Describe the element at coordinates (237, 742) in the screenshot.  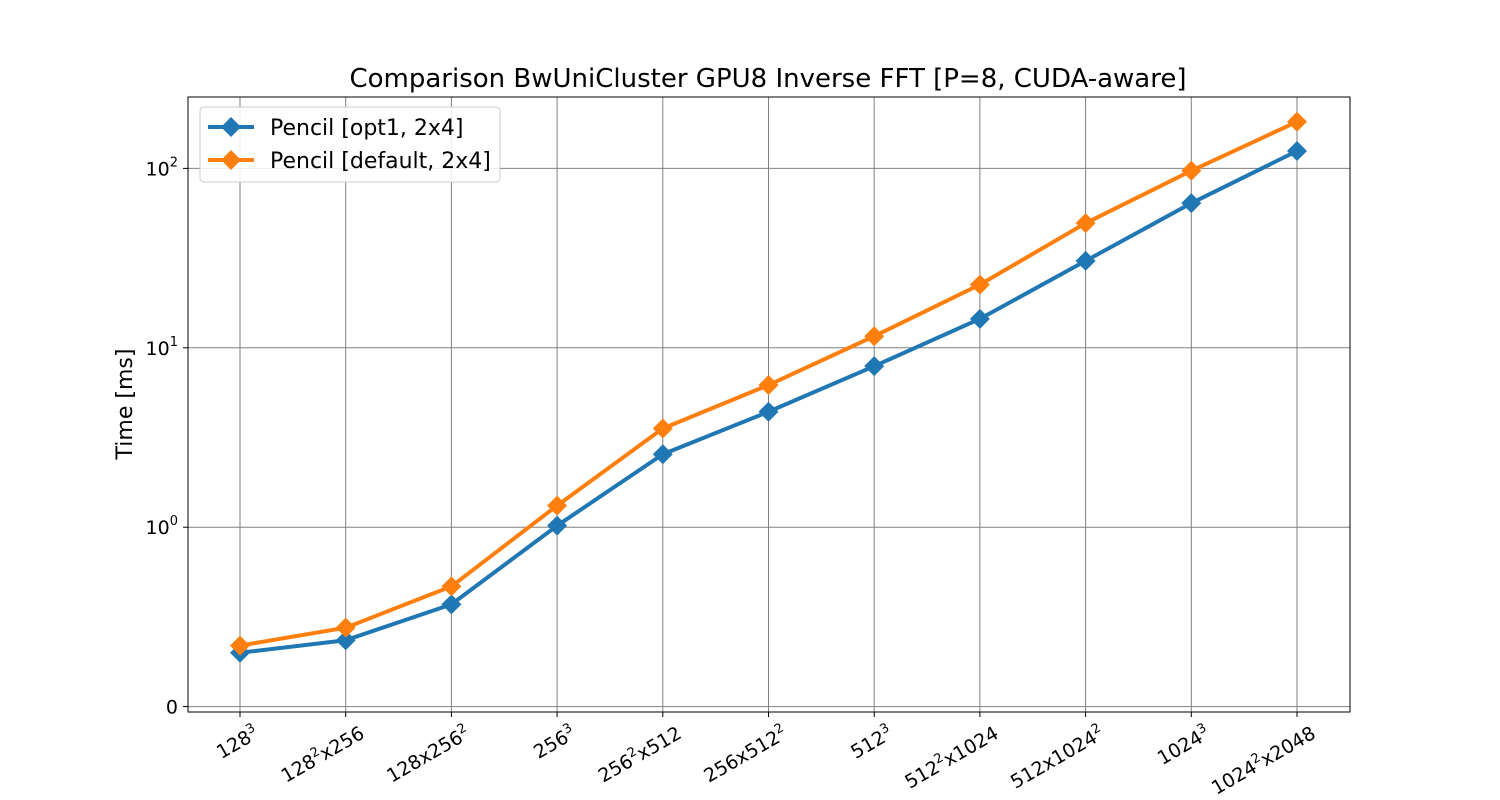
I see `x-tick-label: 1283` at that location.